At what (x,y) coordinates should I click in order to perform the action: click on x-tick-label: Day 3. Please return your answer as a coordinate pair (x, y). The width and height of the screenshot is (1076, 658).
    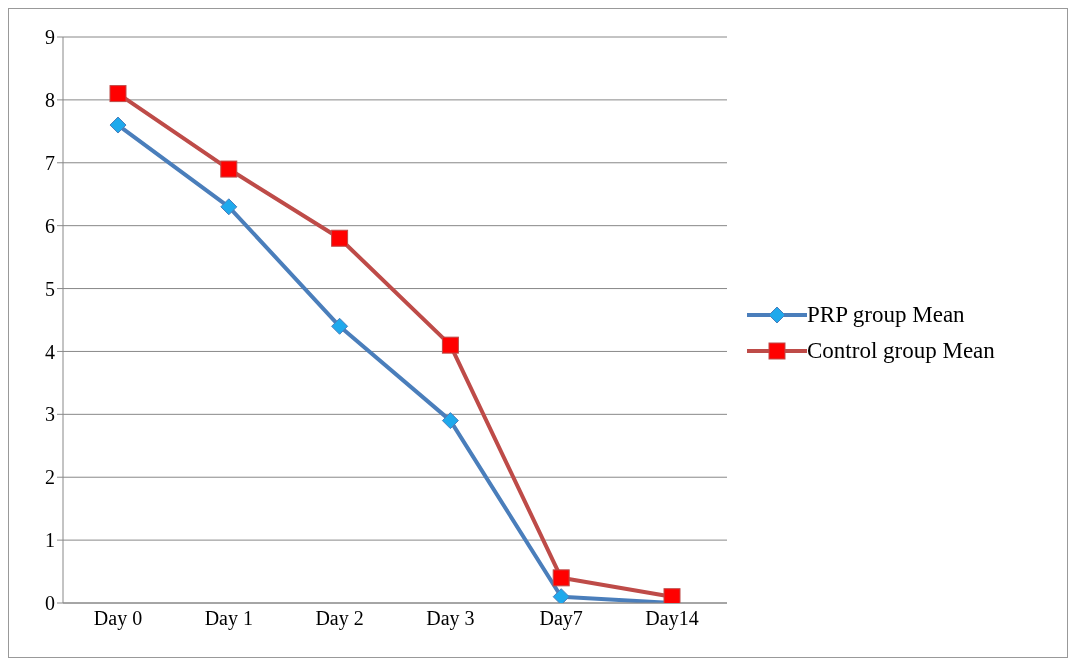
    Looking at the image, I should click on (450, 619).